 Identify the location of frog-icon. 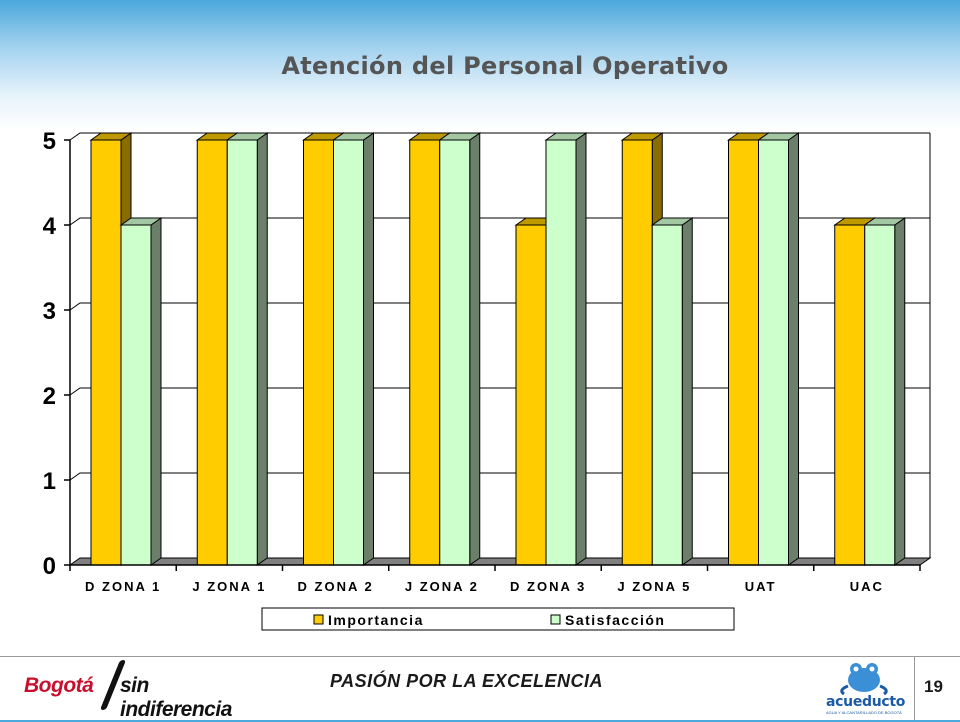
(864, 679).